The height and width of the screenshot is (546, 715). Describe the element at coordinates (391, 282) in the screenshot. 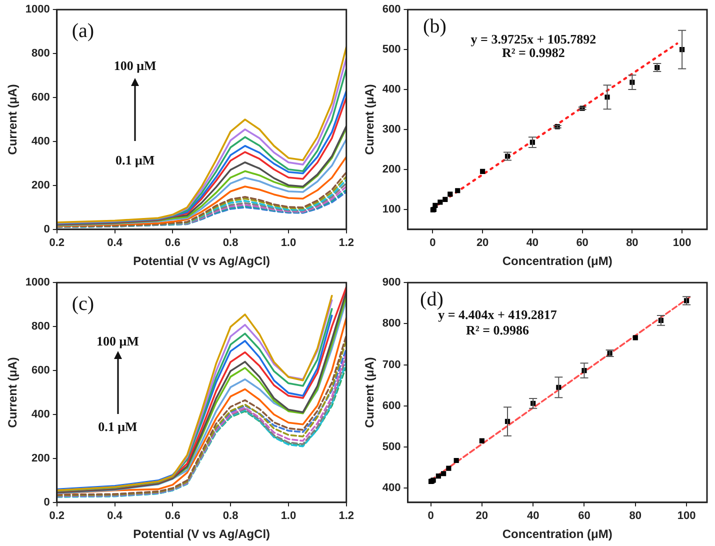

I see `y-tick-label: 900` at that location.